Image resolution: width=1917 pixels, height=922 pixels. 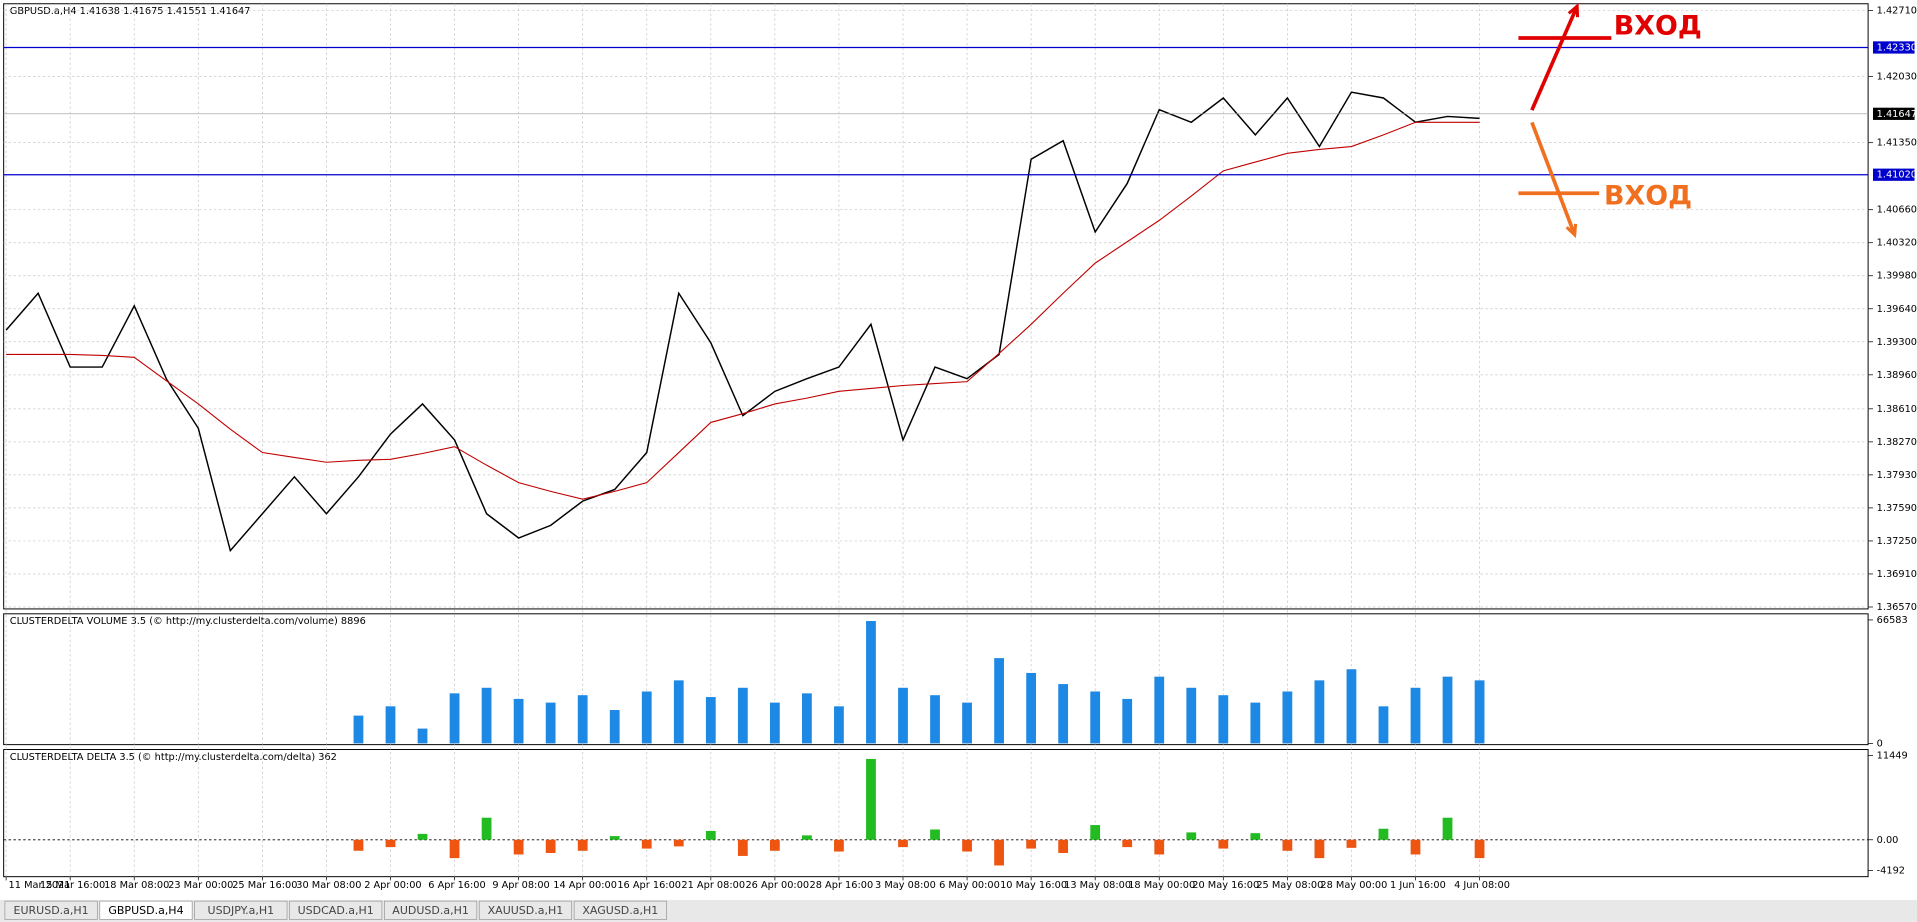 I want to click on volume-frame, so click(x=936, y=679).